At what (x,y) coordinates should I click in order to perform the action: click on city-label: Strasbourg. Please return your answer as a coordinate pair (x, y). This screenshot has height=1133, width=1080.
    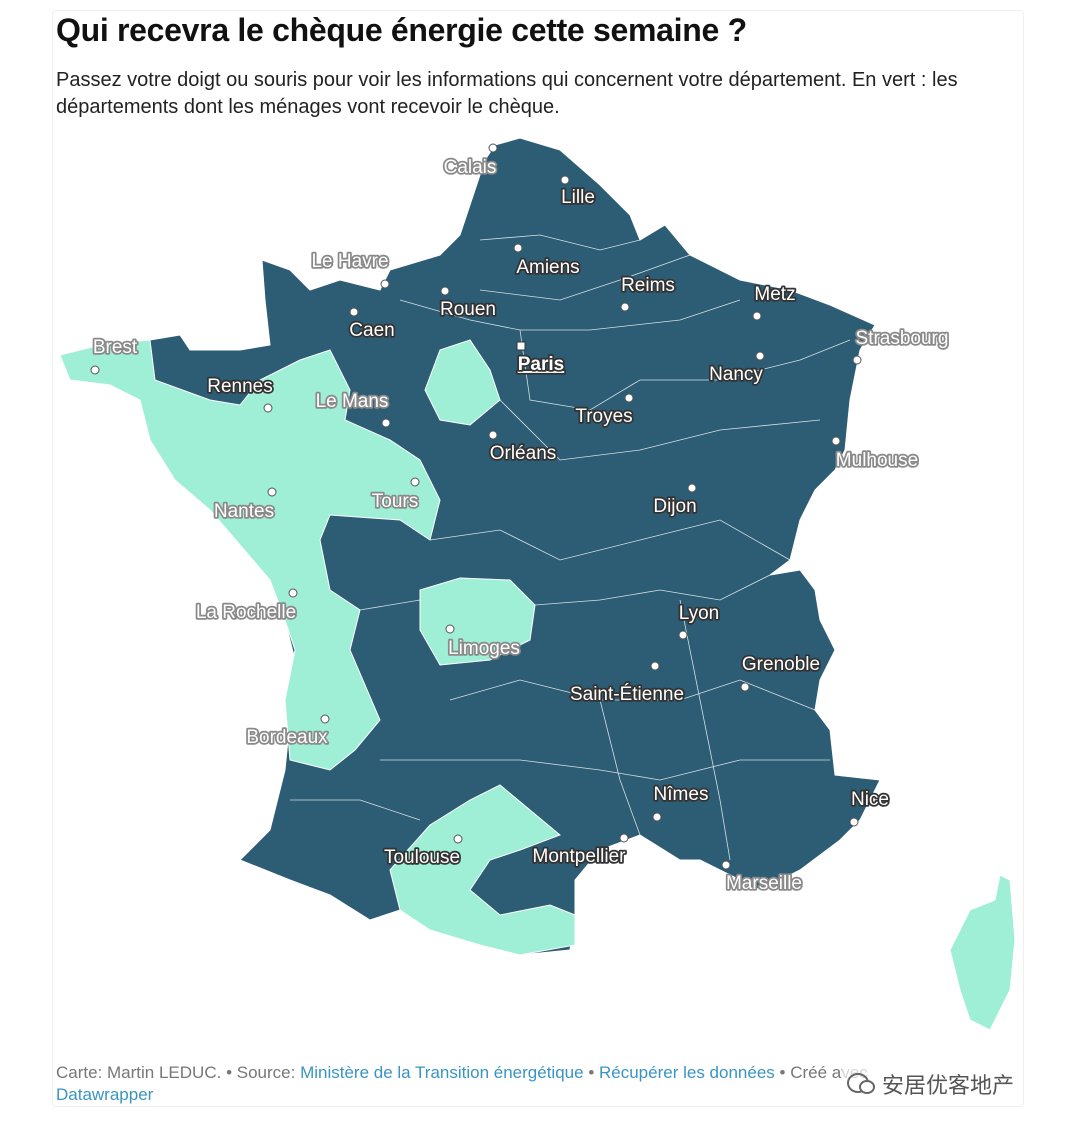
    Looking at the image, I should click on (902, 338).